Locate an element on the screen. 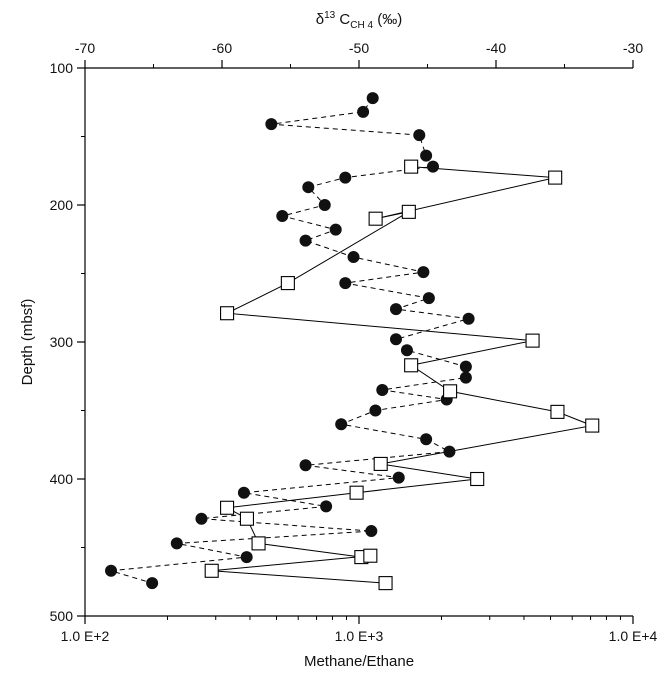 This screenshot has height=684, width=667. x-top-tick-label: -30 is located at coordinates (633, 48).